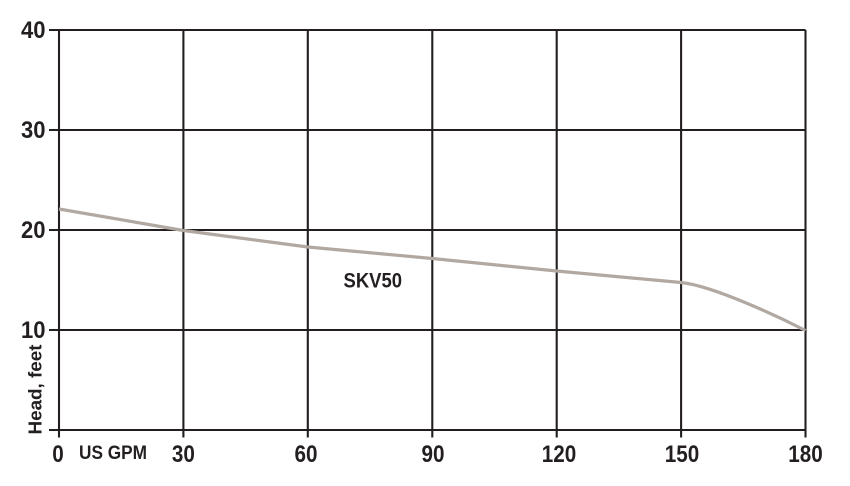 This screenshot has height=486, width=850. What do you see at coordinates (682, 454) in the screenshot?
I see `svg-text: 150` at bounding box center [682, 454].